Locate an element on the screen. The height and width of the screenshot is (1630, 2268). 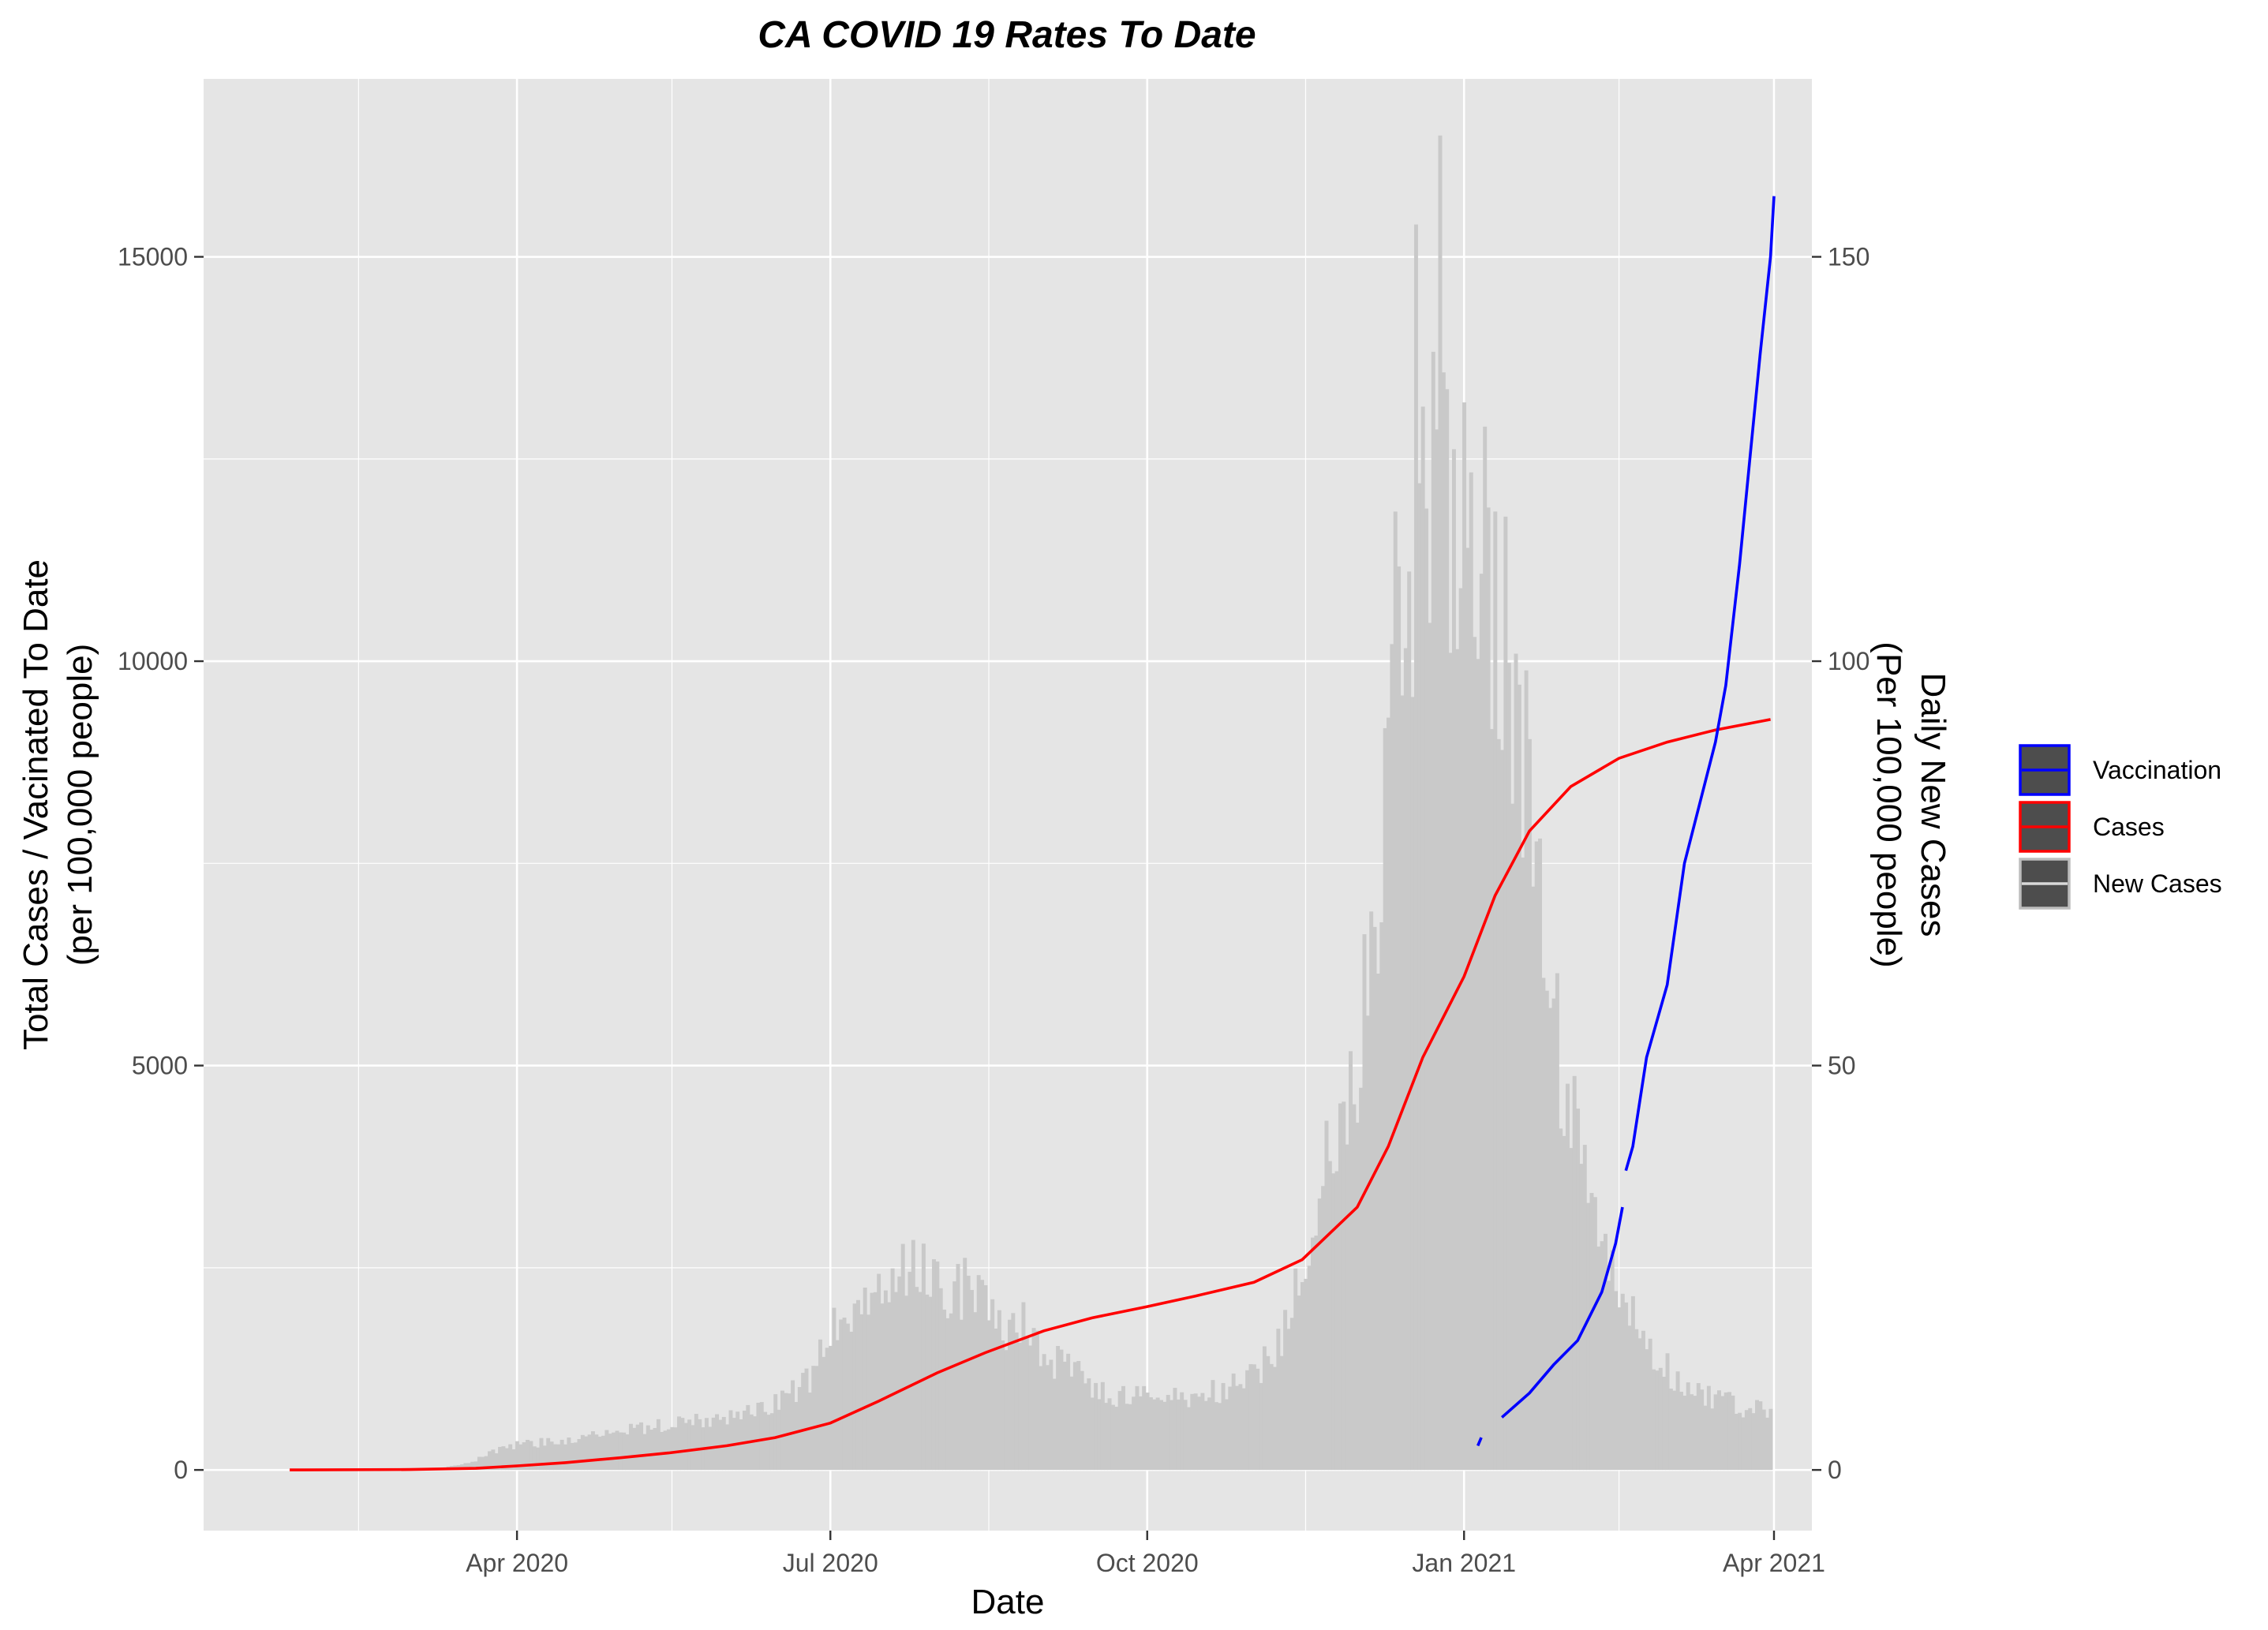
y-left-tick-label: 10000 is located at coordinates (153, 661).